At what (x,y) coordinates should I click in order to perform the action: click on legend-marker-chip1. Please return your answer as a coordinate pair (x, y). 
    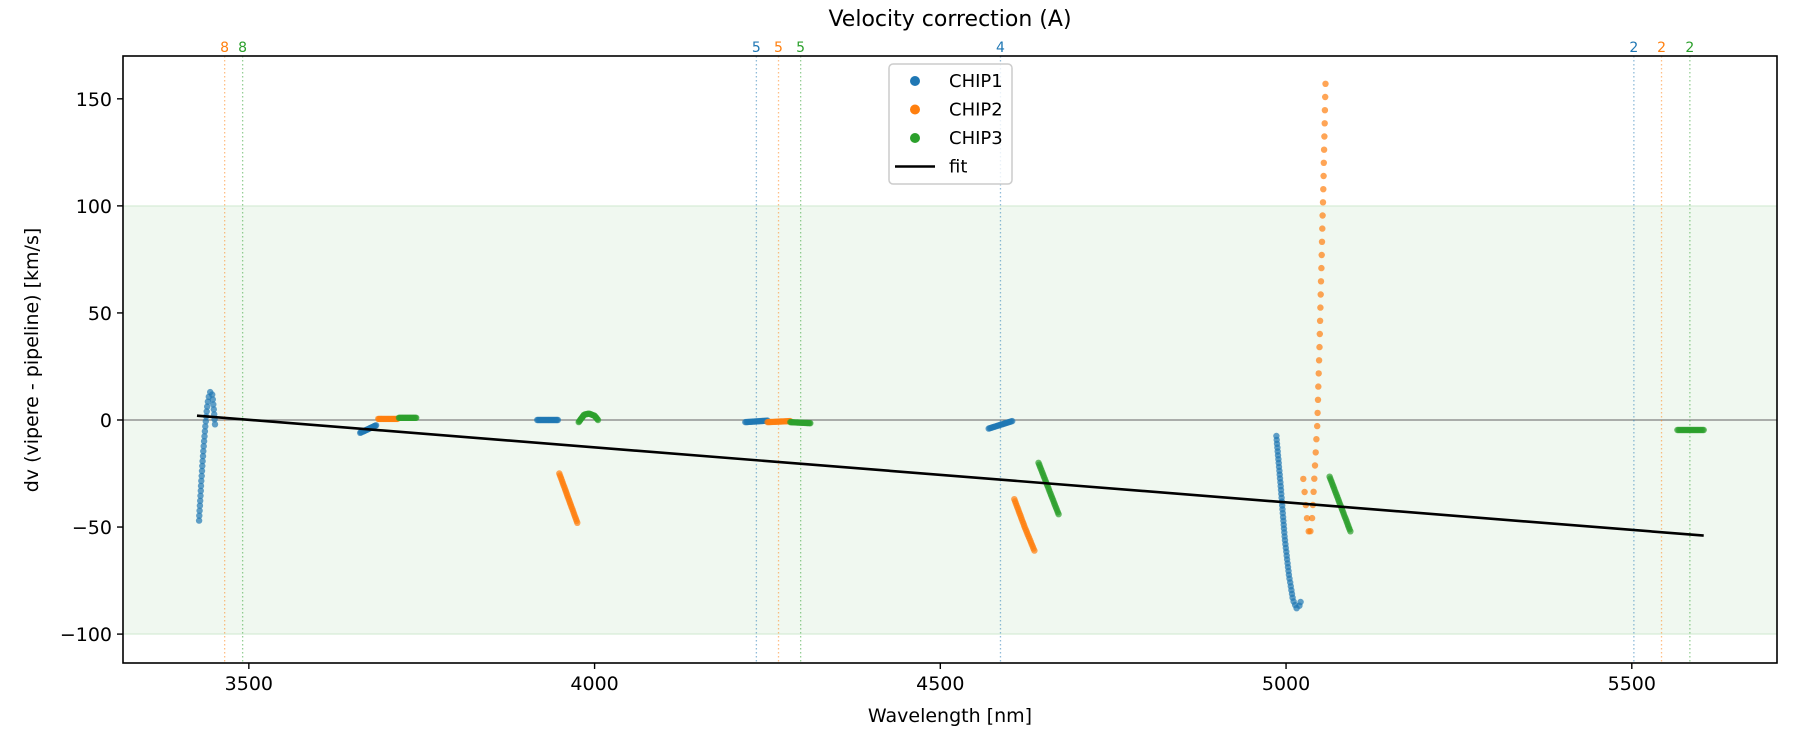
    Looking at the image, I should click on (915, 81).